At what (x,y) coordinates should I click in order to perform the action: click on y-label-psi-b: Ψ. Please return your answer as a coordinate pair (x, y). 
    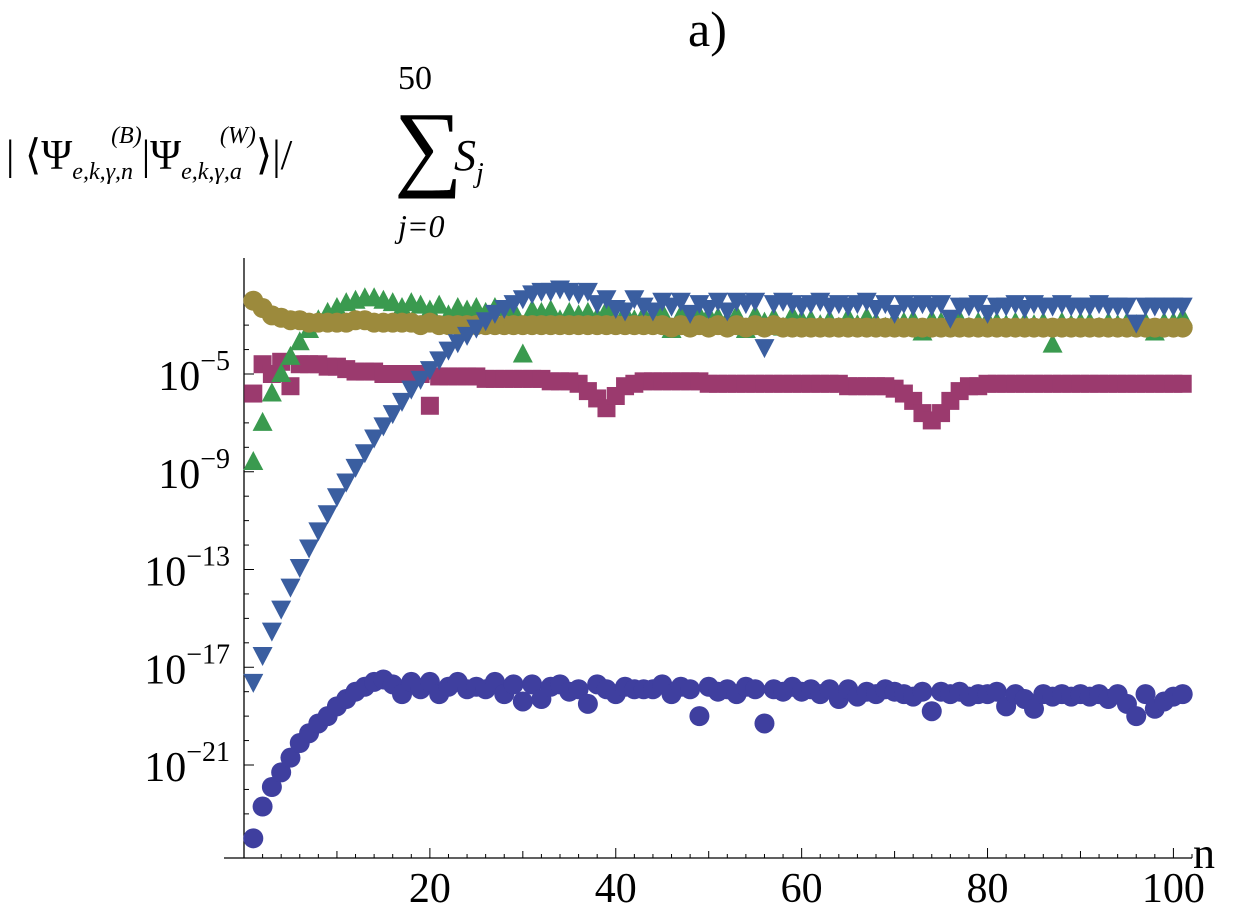
    Looking at the image, I should click on (57, 156).